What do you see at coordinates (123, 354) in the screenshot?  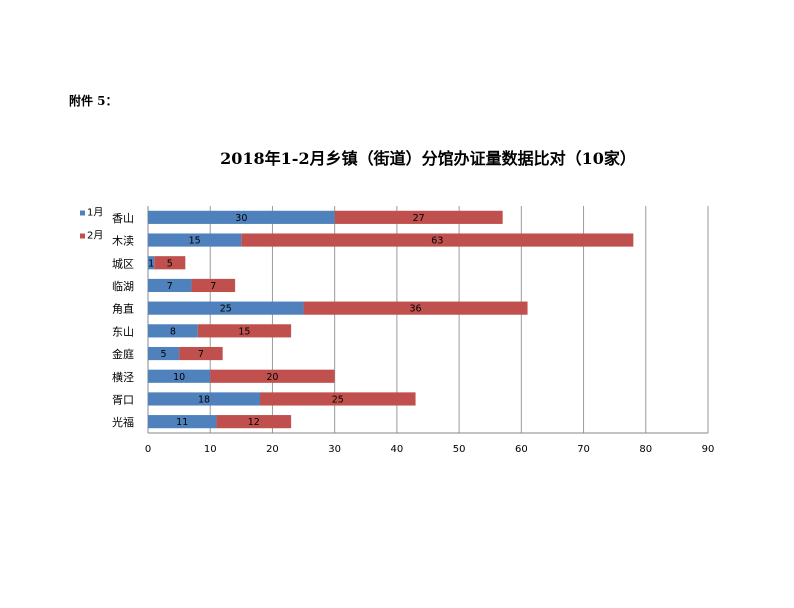 I see `category-label: 金庭` at bounding box center [123, 354].